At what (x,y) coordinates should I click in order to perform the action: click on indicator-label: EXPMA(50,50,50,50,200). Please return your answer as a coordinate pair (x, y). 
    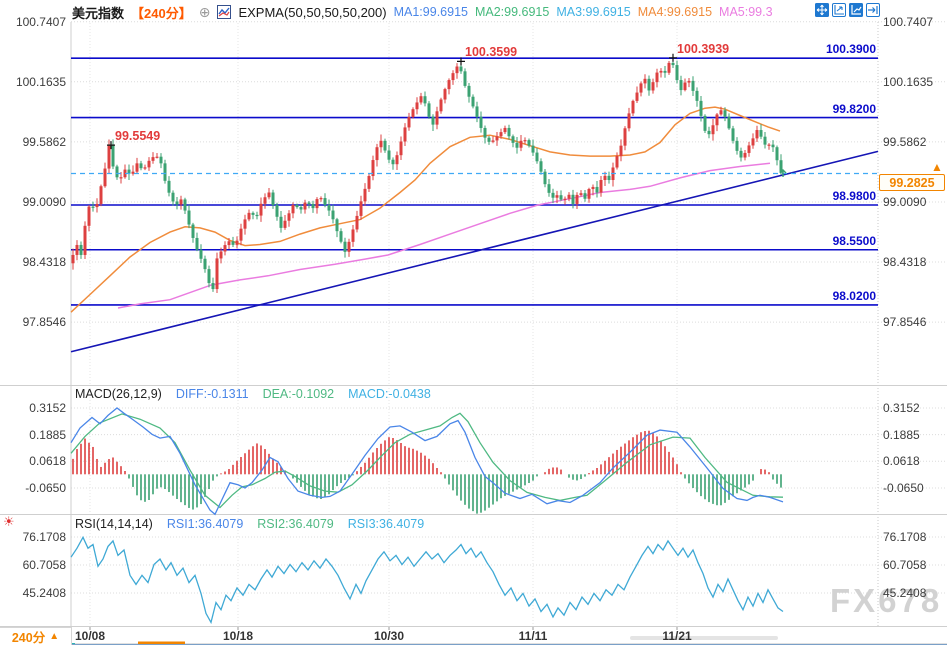
    Looking at the image, I should click on (312, 12).